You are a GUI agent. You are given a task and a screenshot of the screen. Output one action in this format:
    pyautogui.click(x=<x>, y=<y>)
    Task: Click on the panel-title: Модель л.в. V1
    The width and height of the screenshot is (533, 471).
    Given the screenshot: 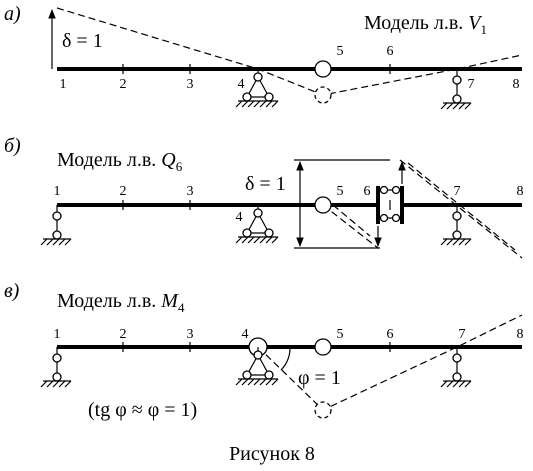 What is the action you would take?
    pyautogui.click(x=425, y=24)
    